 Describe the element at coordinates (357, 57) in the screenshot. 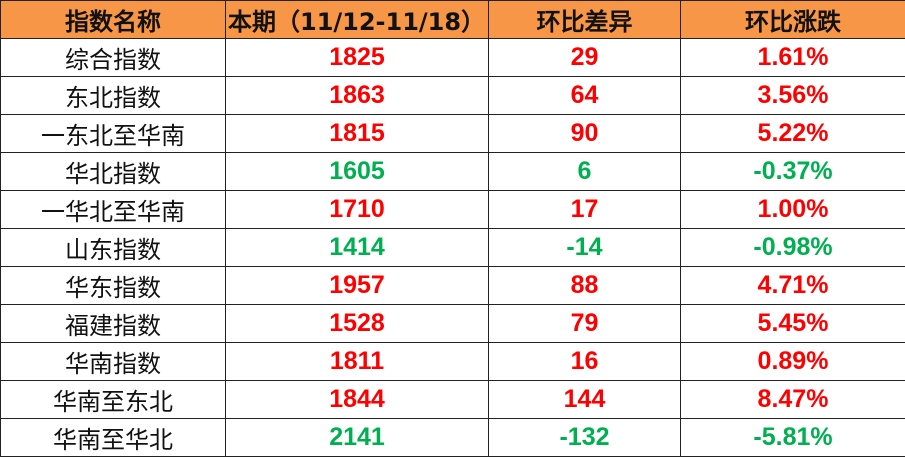

I see `current-value-cell: 1825` at that location.